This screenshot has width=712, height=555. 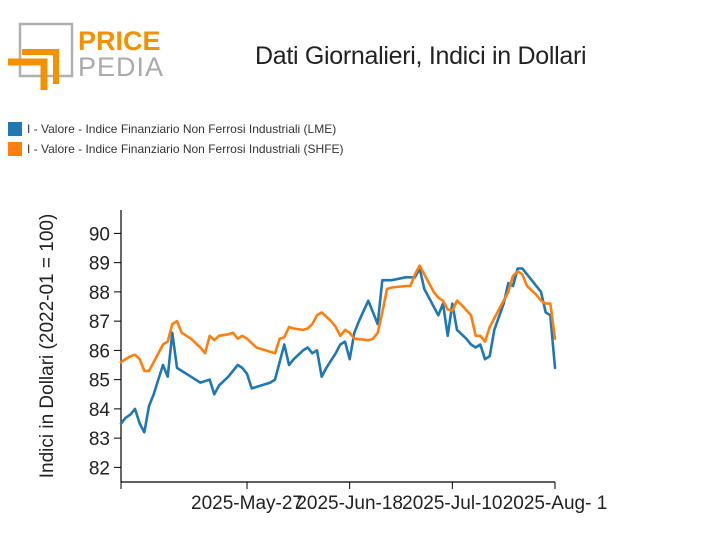 I want to click on logo-pedia-text: PEDIA, so click(x=121, y=67).